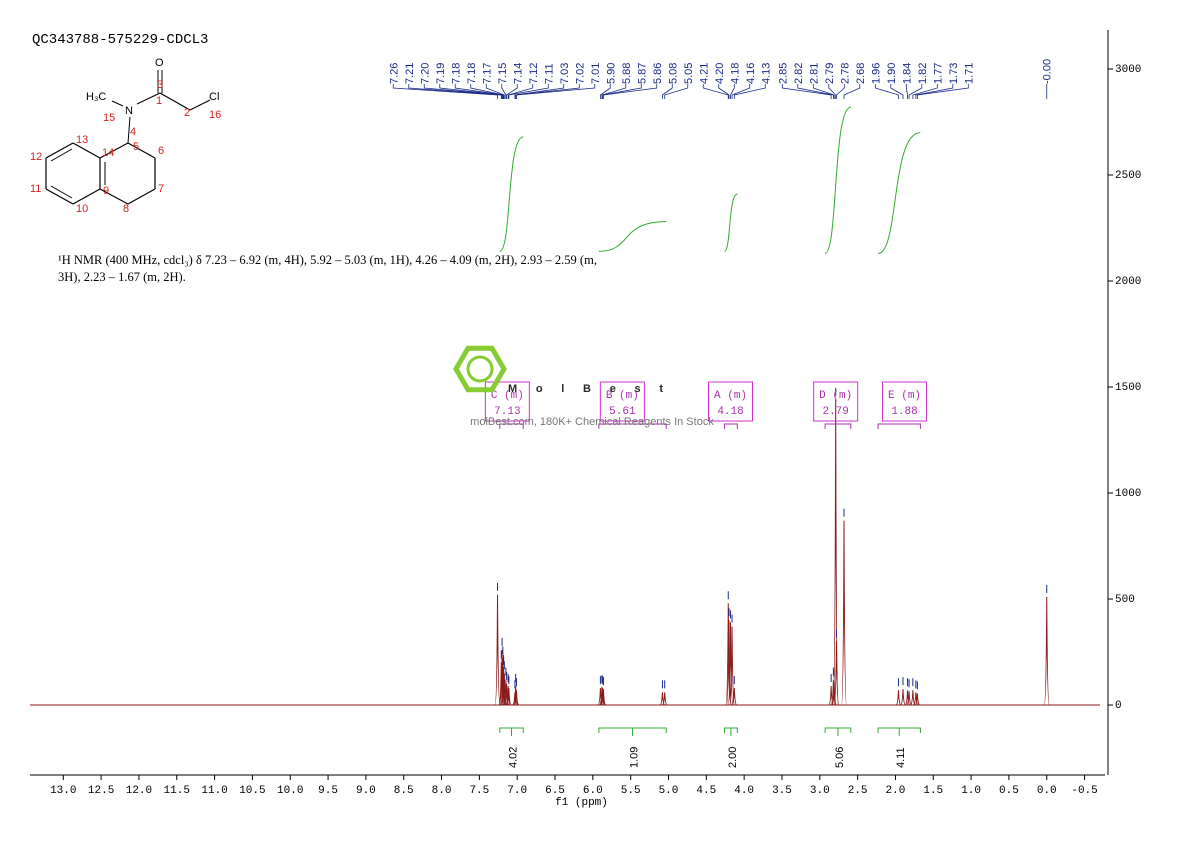  Describe the element at coordinates (635, 757) in the screenshot. I see `integral-value: 1.09` at that location.